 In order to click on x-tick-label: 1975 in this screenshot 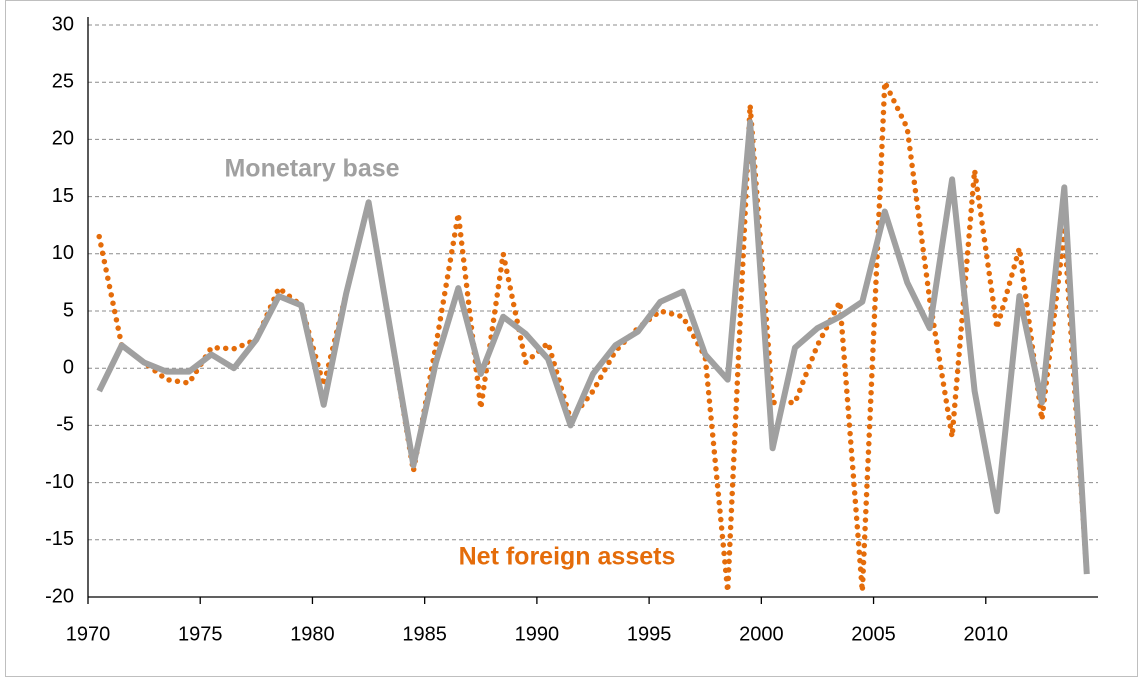, I will do `click(200, 634)`.